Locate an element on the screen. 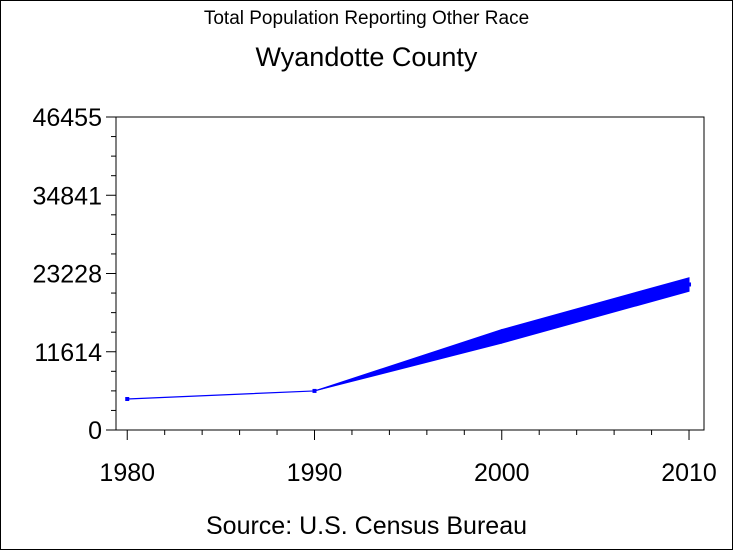 The width and height of the screenshot is (733, 550). chart-subtitle: Wyandotte County is located at coordinates (366, 57).